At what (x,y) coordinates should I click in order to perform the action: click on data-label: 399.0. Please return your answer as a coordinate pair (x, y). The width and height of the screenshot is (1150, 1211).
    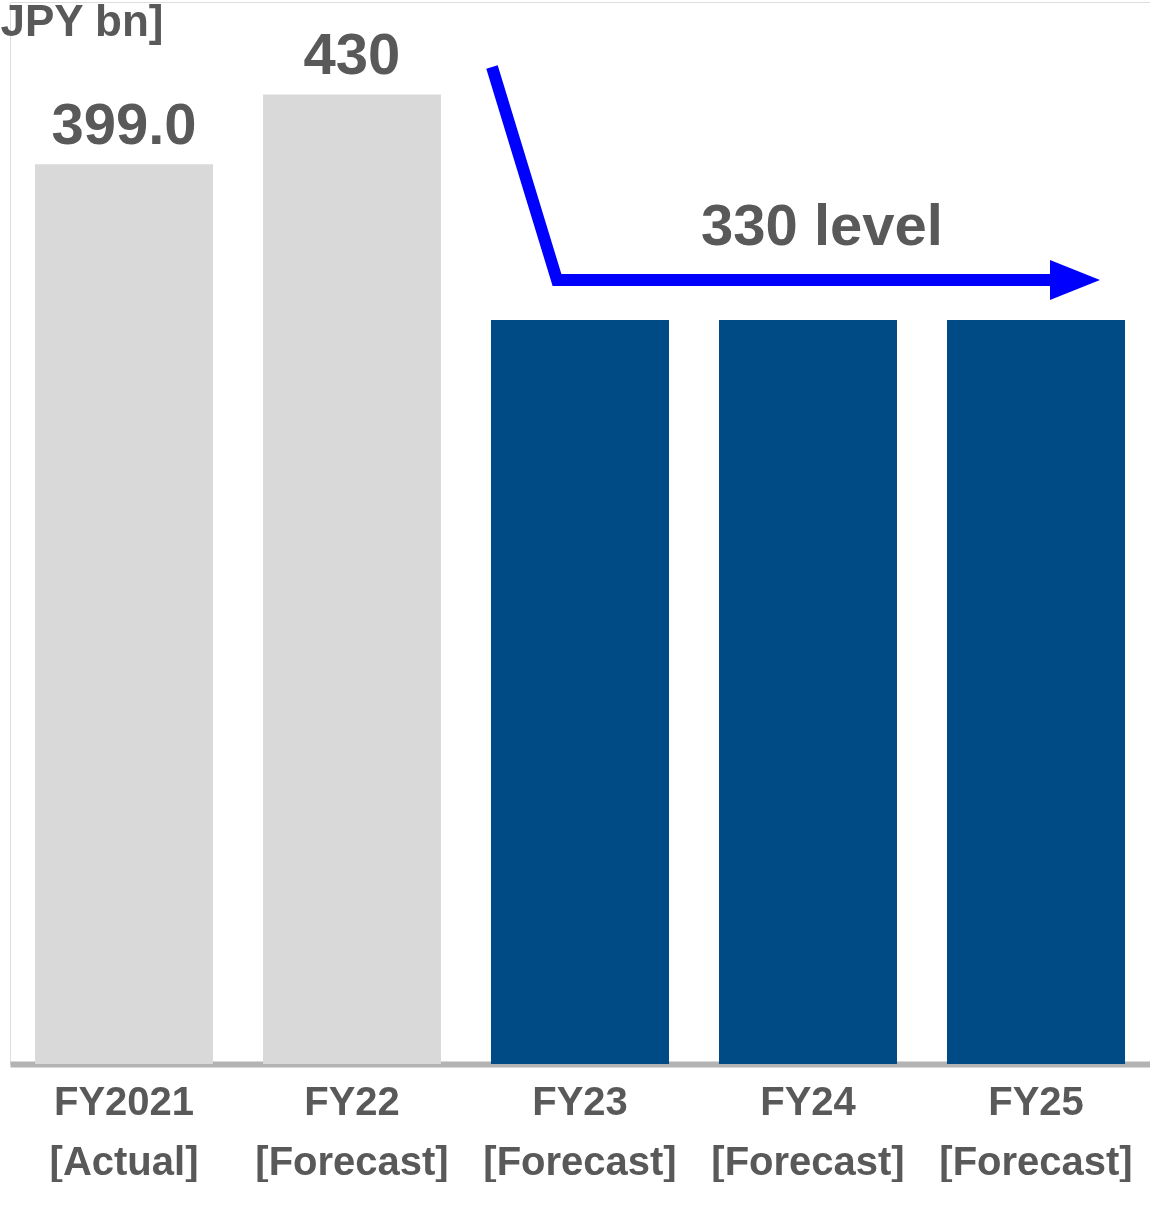
    Looking at the image, I should click on (124, 124).